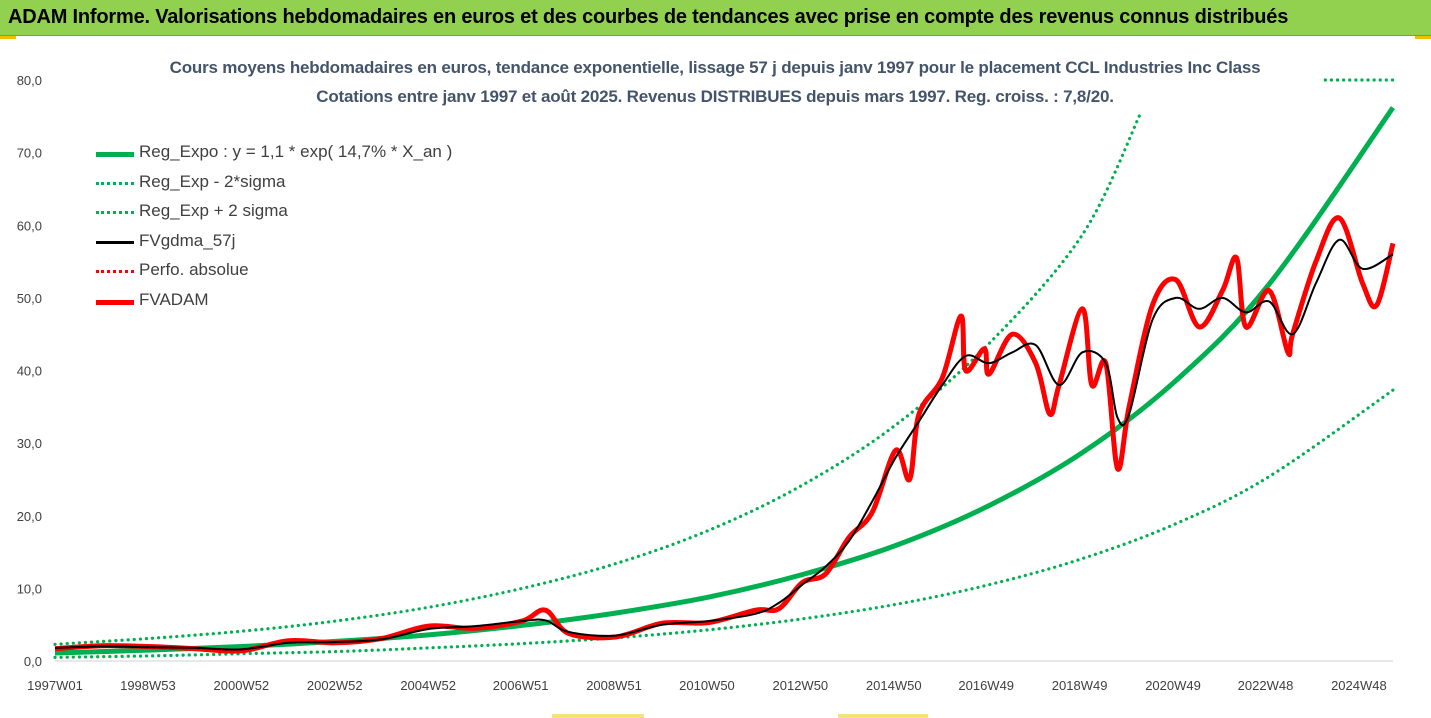  I want to click on bottom-bar-right, so click(883, 716).